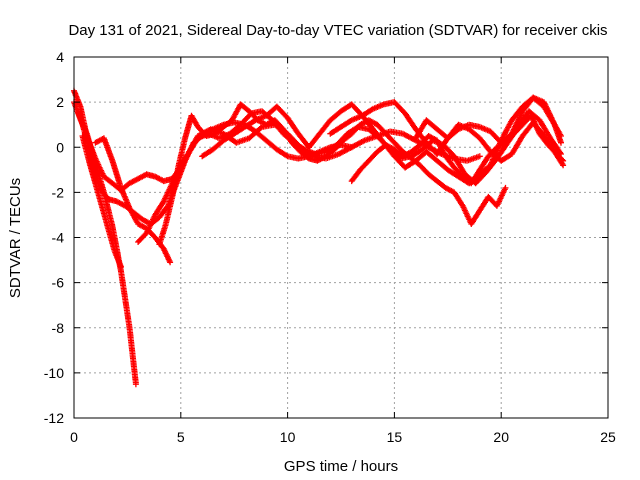  What do you see at coordinates (54, 373) in the screenshot?
I see `y-tick-label: -10` at bounding box center [54, 373].